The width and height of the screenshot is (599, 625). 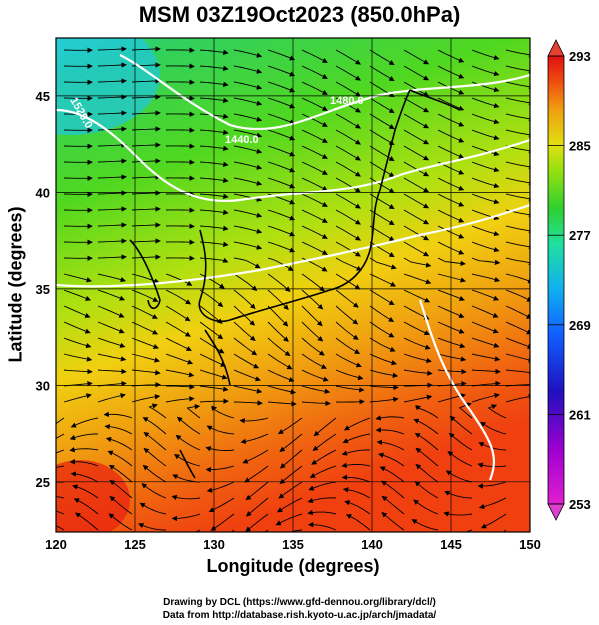 What do you see at coordinates (93, 496) in the screenshot?
I see `warm-patch-southwest` at bounding box center [93, 496].